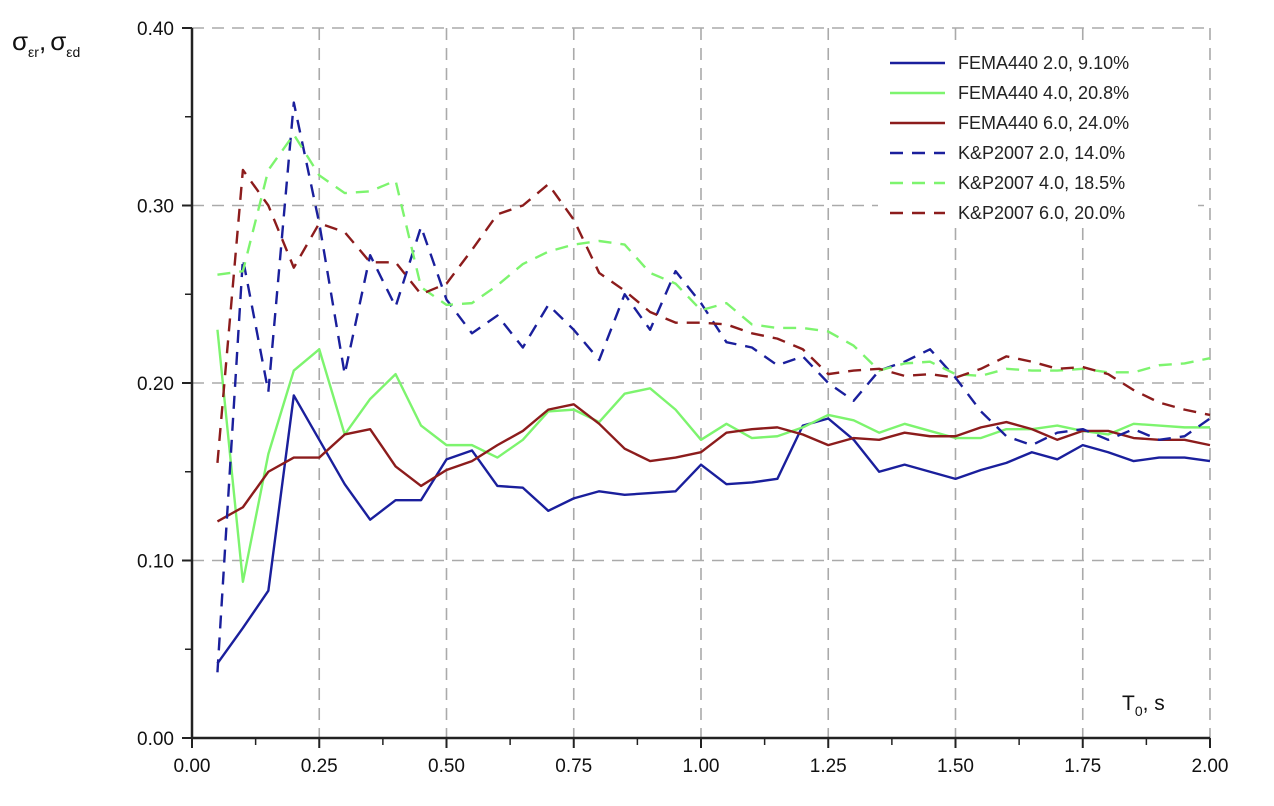 This screenshot has height=806, width=1274. What do you see at coordinates (1210, 766) in the screenshot?
I see `x-tick-label: 2.00` at bounding box center [1210, 766].